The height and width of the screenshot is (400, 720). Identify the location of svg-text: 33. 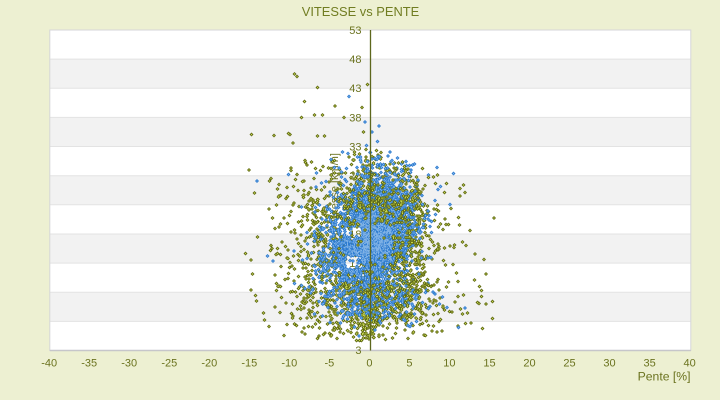
(355, 147).